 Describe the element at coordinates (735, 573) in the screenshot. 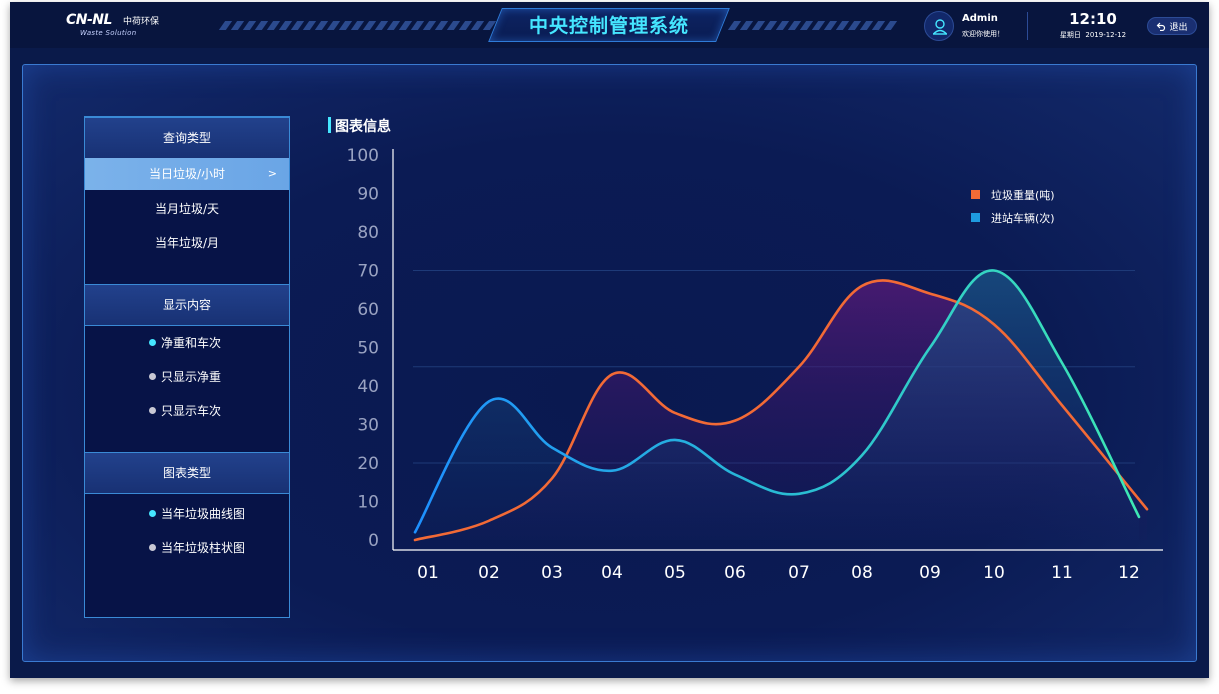

I see `x-tick-label: 06` at that location.